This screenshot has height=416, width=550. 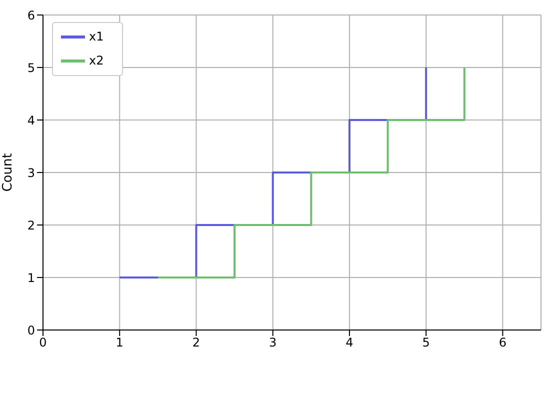 I want to click on x-tick-label: 3, so click(x=273, y=343).